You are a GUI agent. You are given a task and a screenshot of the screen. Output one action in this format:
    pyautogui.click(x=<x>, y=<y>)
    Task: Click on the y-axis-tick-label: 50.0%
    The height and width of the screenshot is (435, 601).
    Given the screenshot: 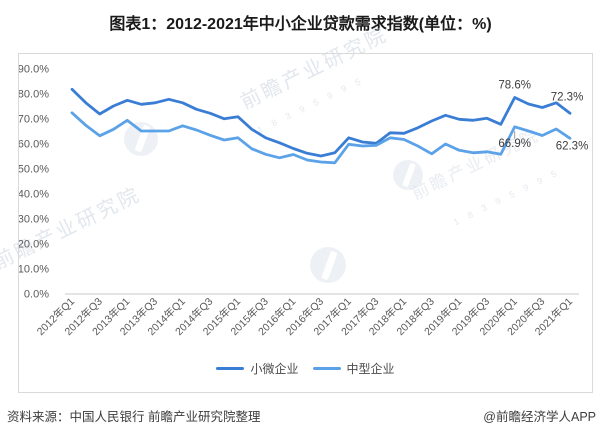 What is the action you would take?
    pyautogui.click(x=34, y=170)
    